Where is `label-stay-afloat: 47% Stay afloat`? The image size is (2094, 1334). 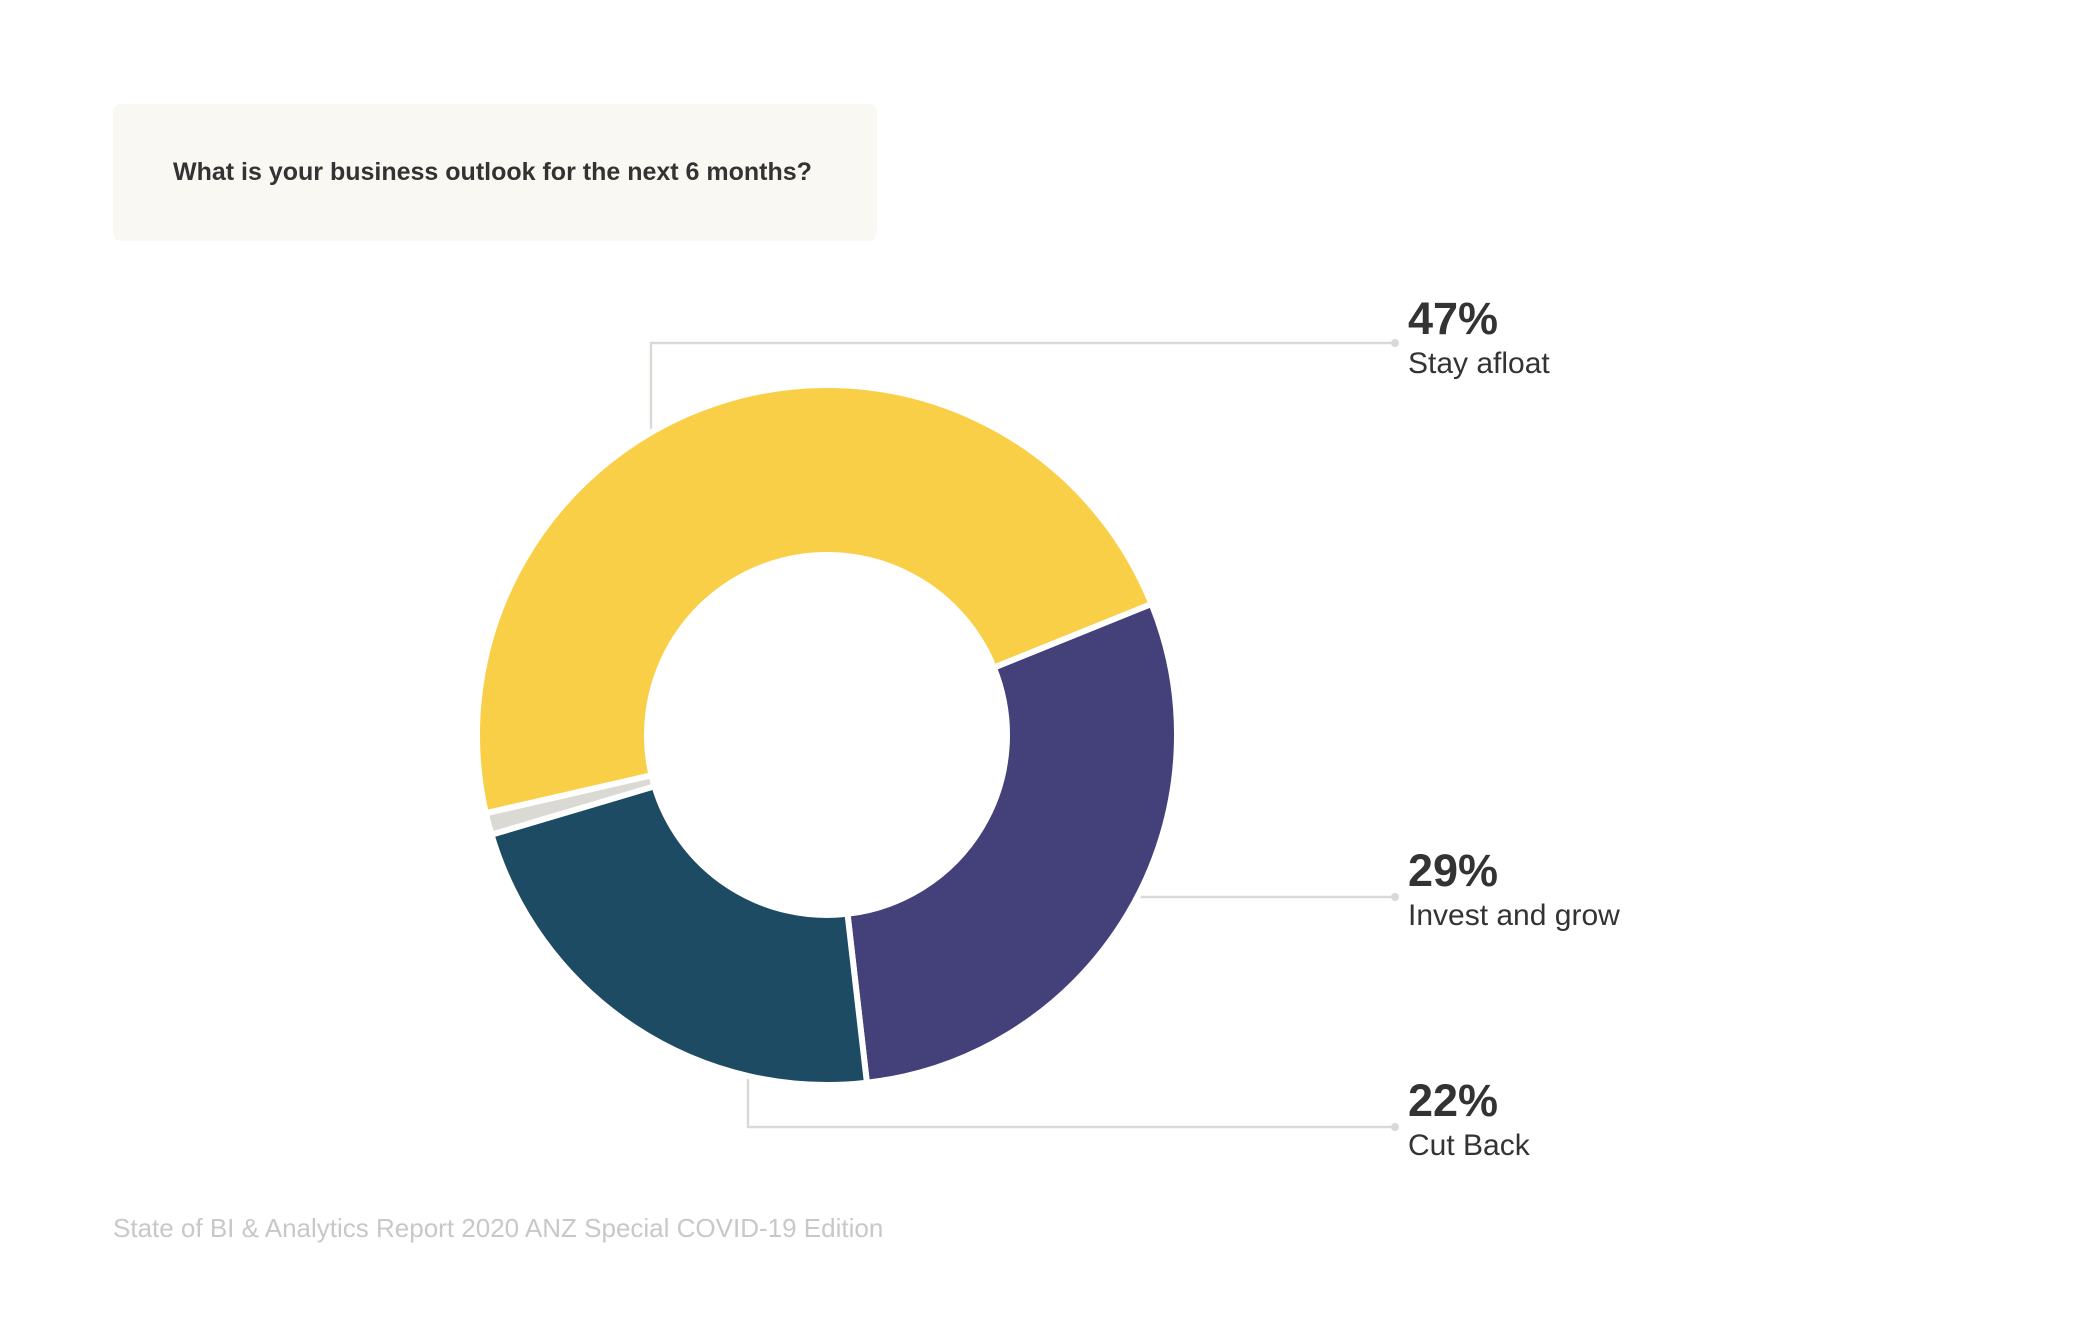
label-stay-afloat: 47% Stay afloat is located at coordinates (1479, 339).